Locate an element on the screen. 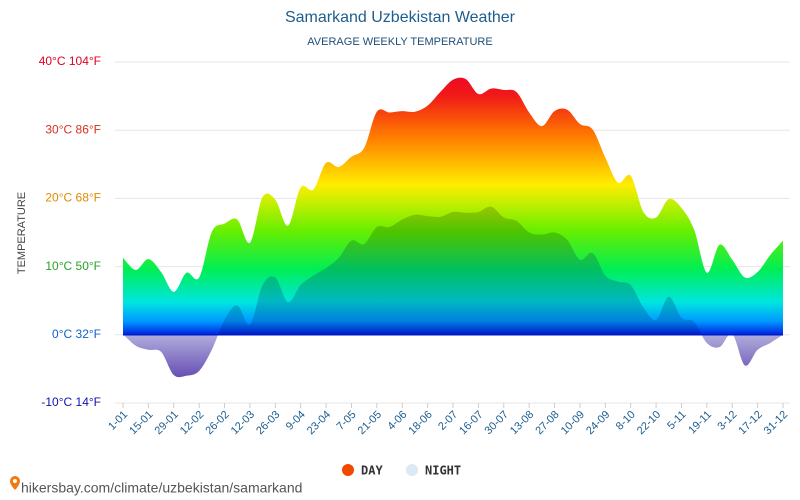  y-tick-label: 30°C 86°F is located at coordinates (73, 129).